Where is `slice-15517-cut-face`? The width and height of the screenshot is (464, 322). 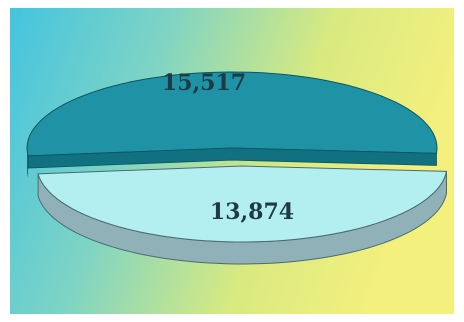 slice-15517-cut-face is located at coordinates (232, 158).